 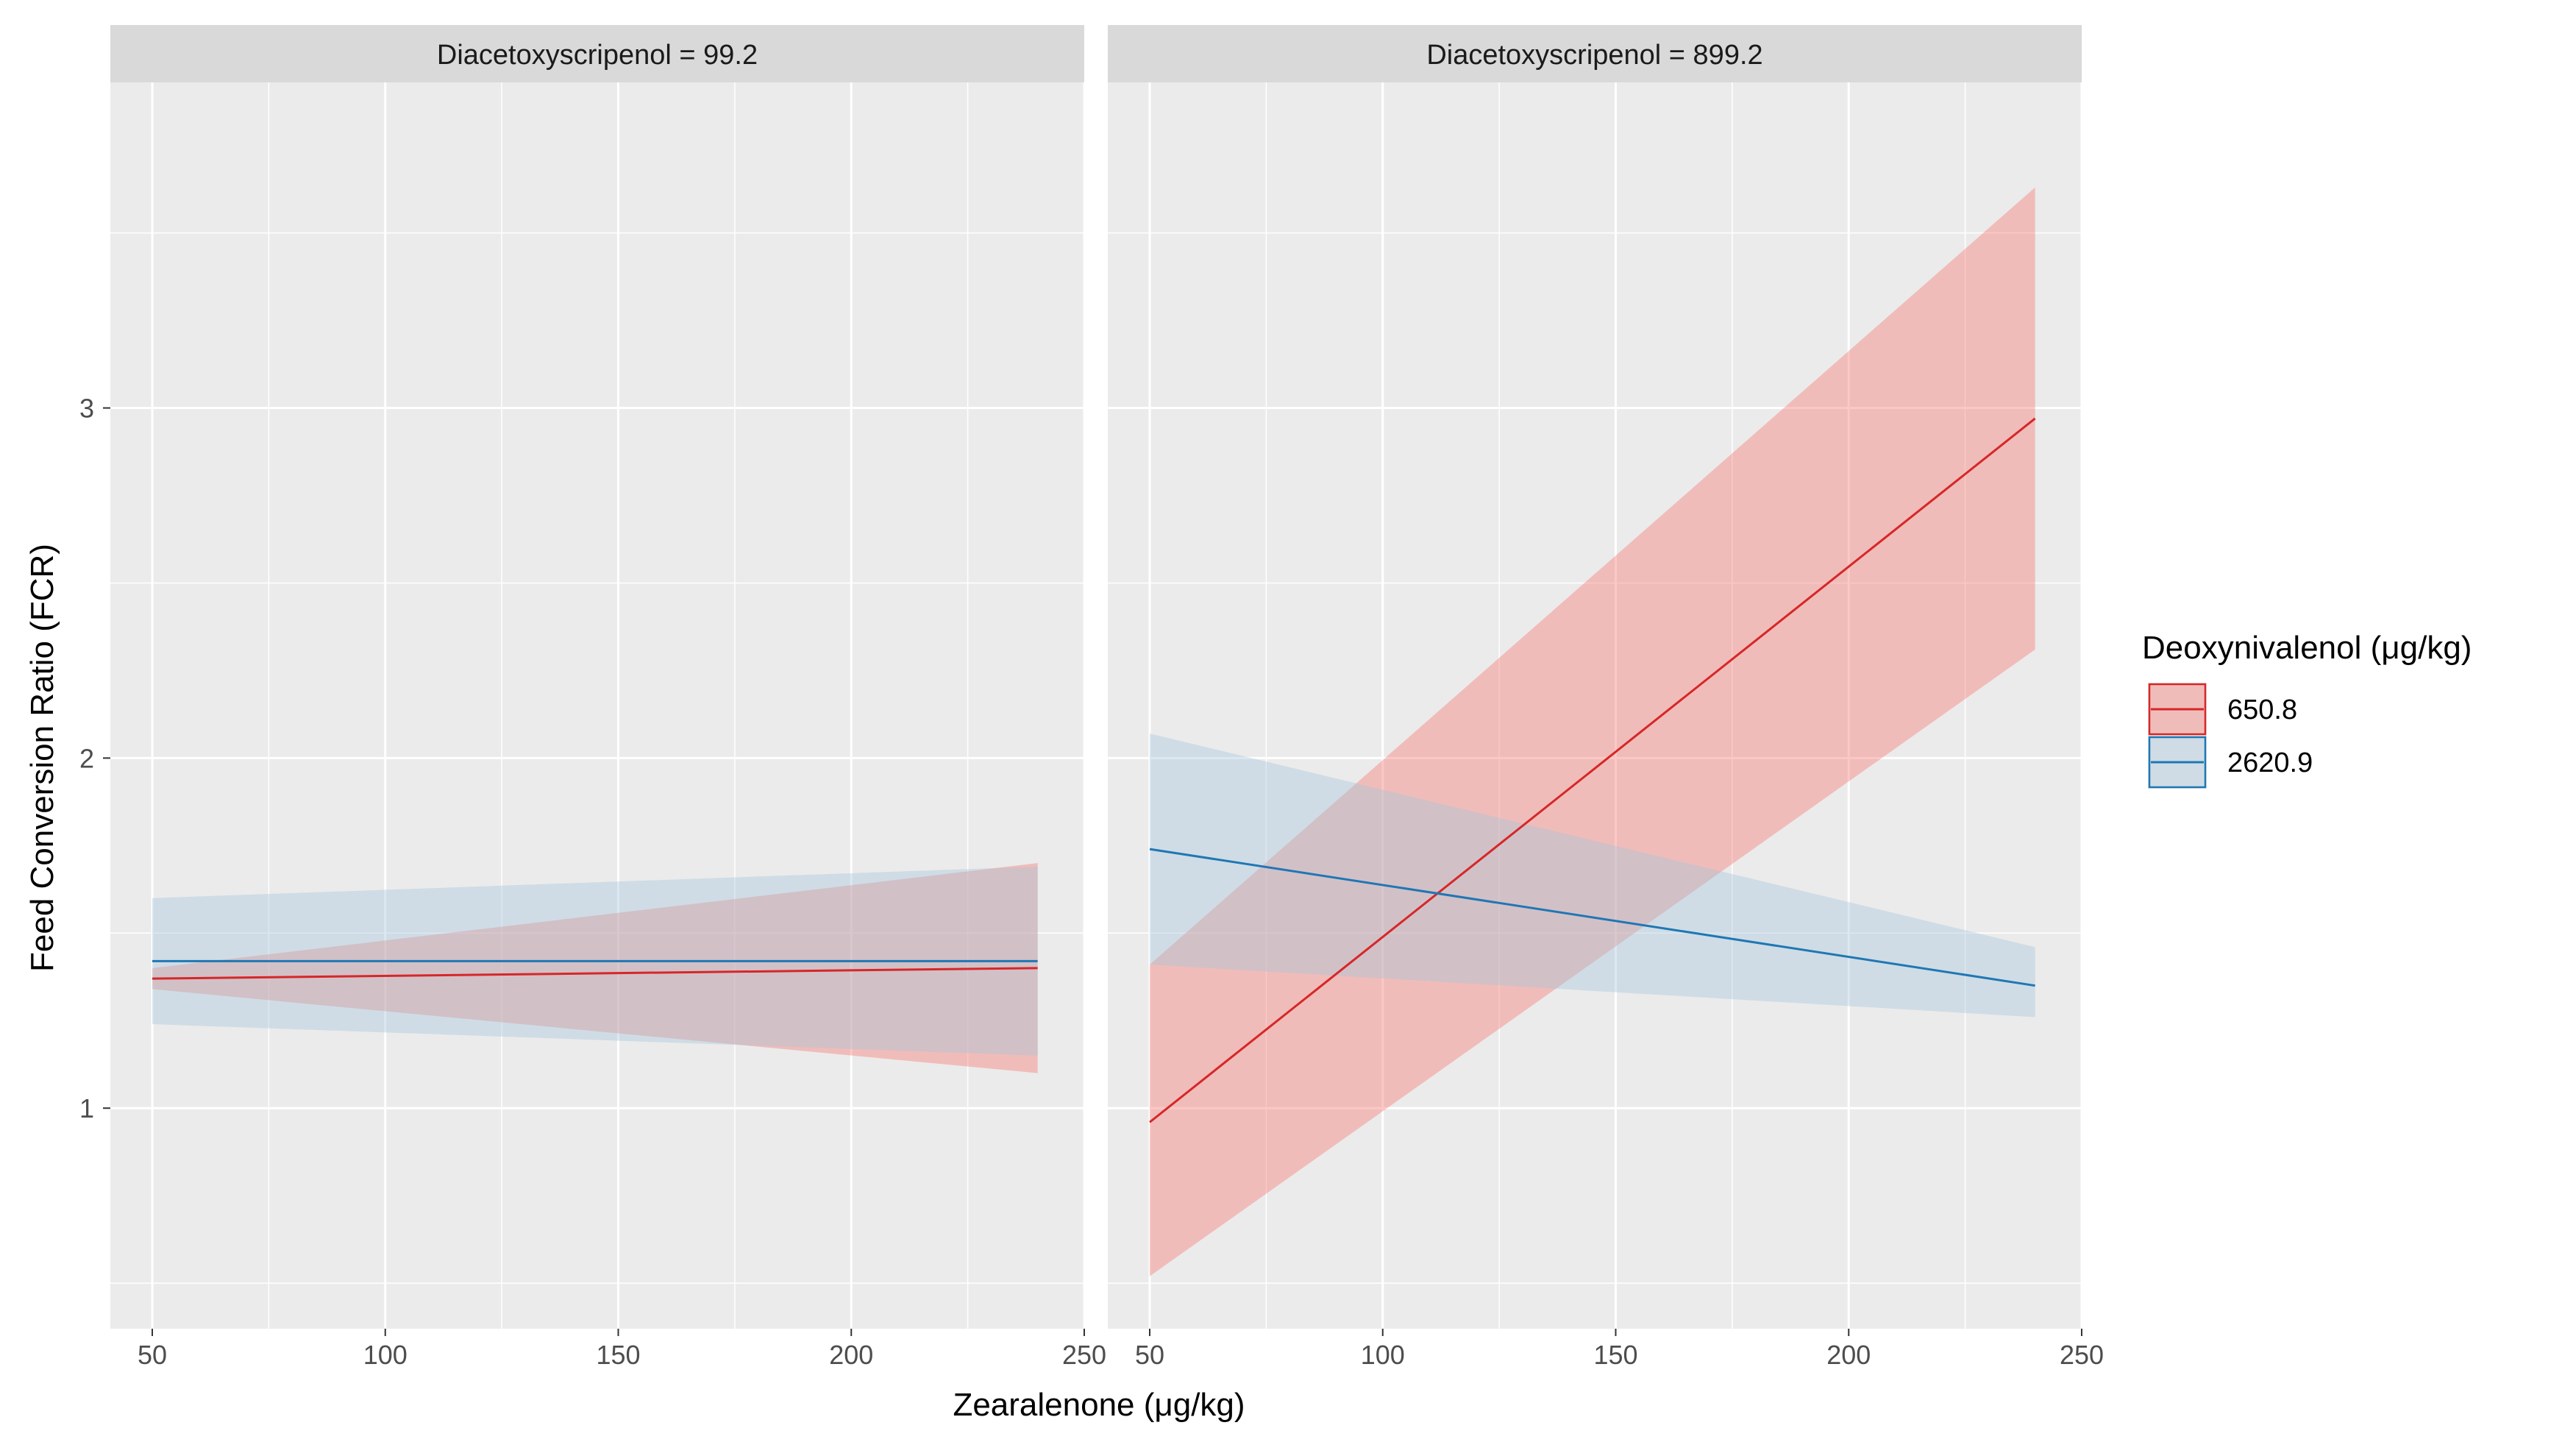 What do you see at coordinates (595, 974) in the screenshot?
I see `line-650.8` at bounding box center [595, 974].